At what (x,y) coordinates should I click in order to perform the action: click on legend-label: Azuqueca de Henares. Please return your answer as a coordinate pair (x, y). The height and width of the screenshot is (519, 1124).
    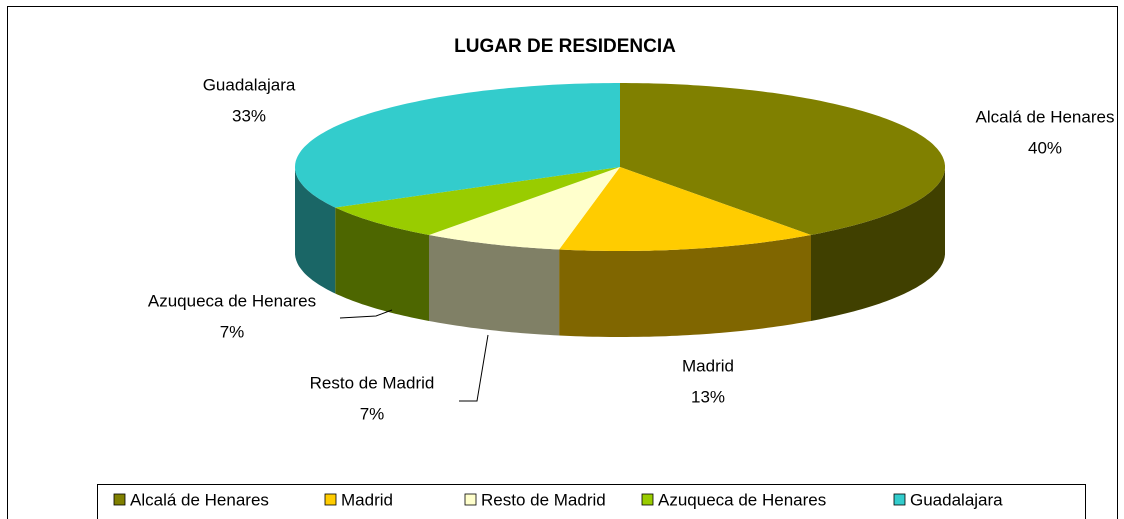
    Looking at the image, I should click on (742, 499).